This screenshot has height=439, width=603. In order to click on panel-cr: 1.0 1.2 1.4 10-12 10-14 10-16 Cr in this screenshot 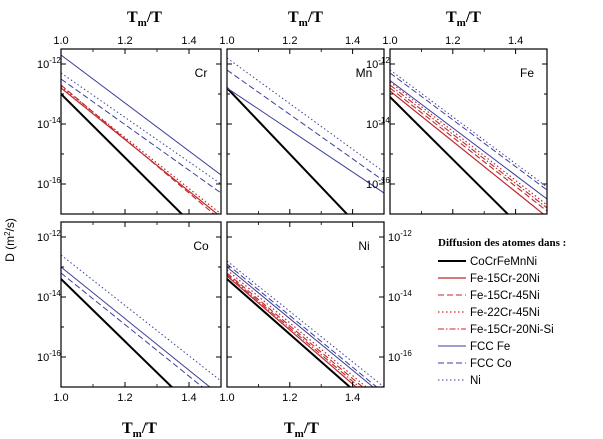, I will do `click(129, 125)`.